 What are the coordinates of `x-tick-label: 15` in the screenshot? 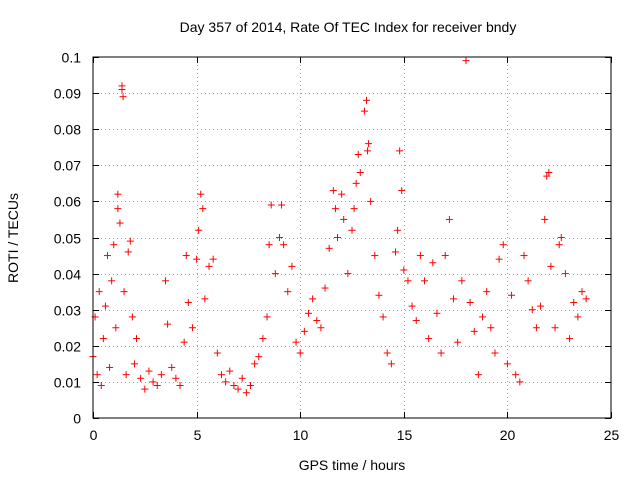 It's located at (405, 435).